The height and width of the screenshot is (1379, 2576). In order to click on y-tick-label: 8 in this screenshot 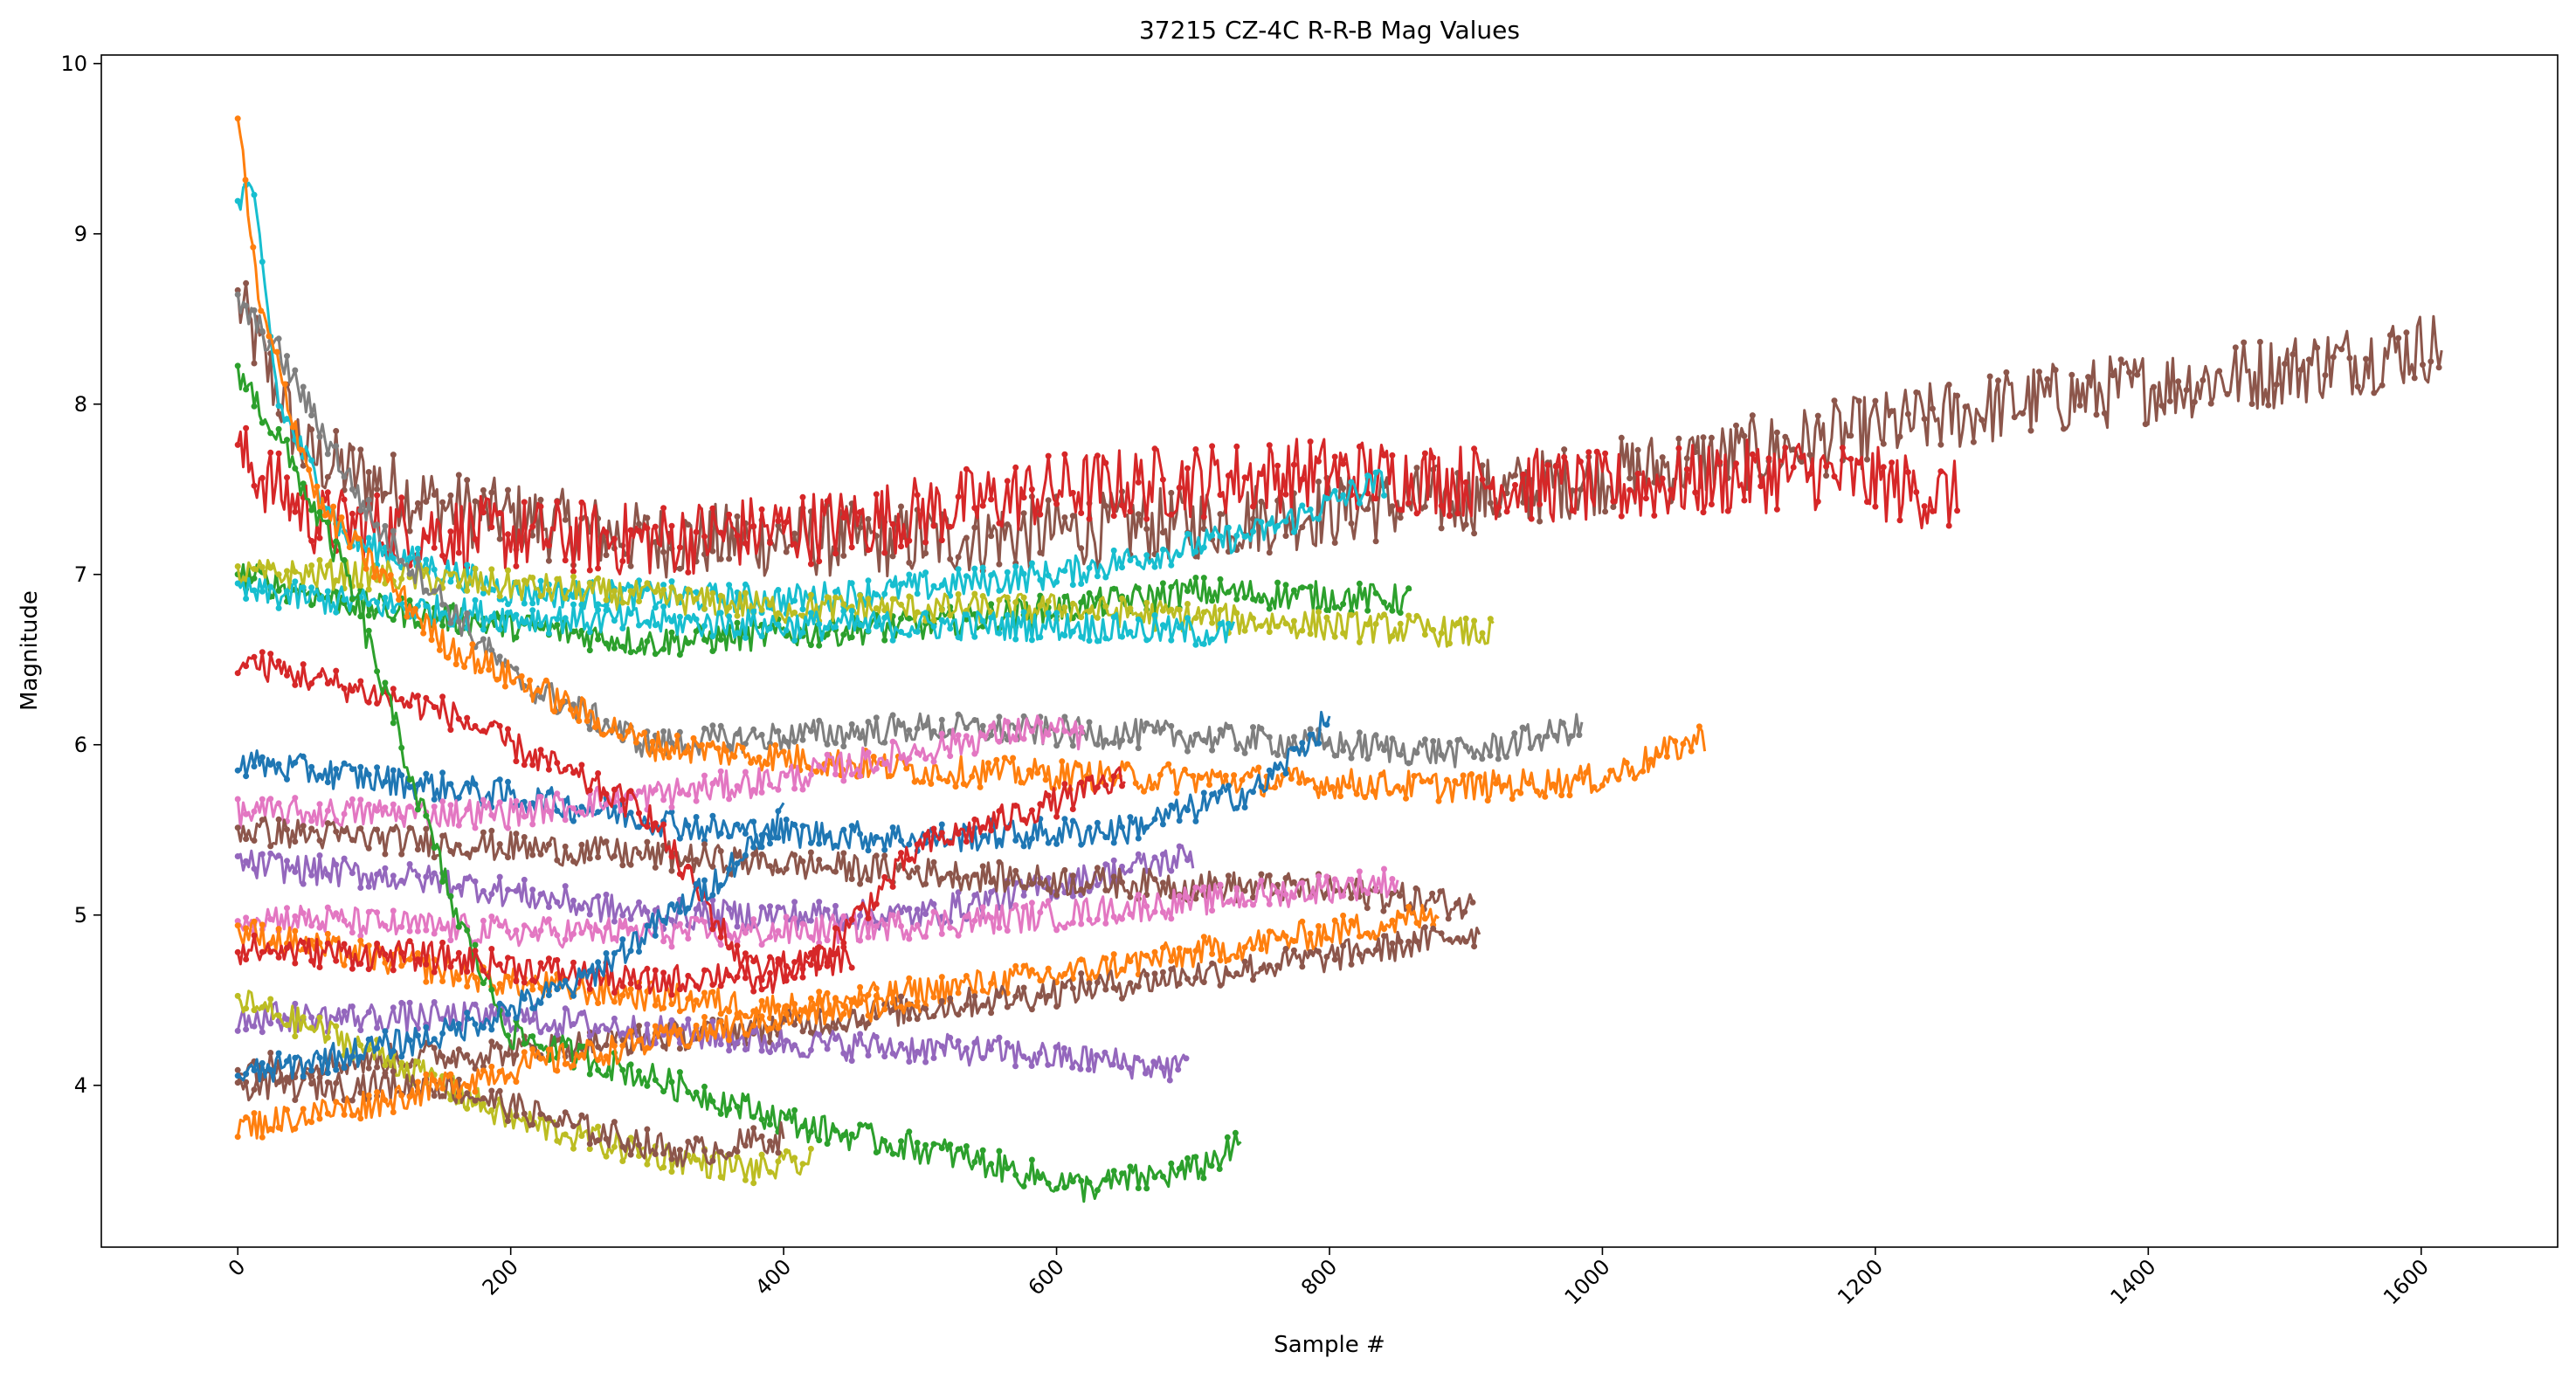, I will do `click(80, 404)`.